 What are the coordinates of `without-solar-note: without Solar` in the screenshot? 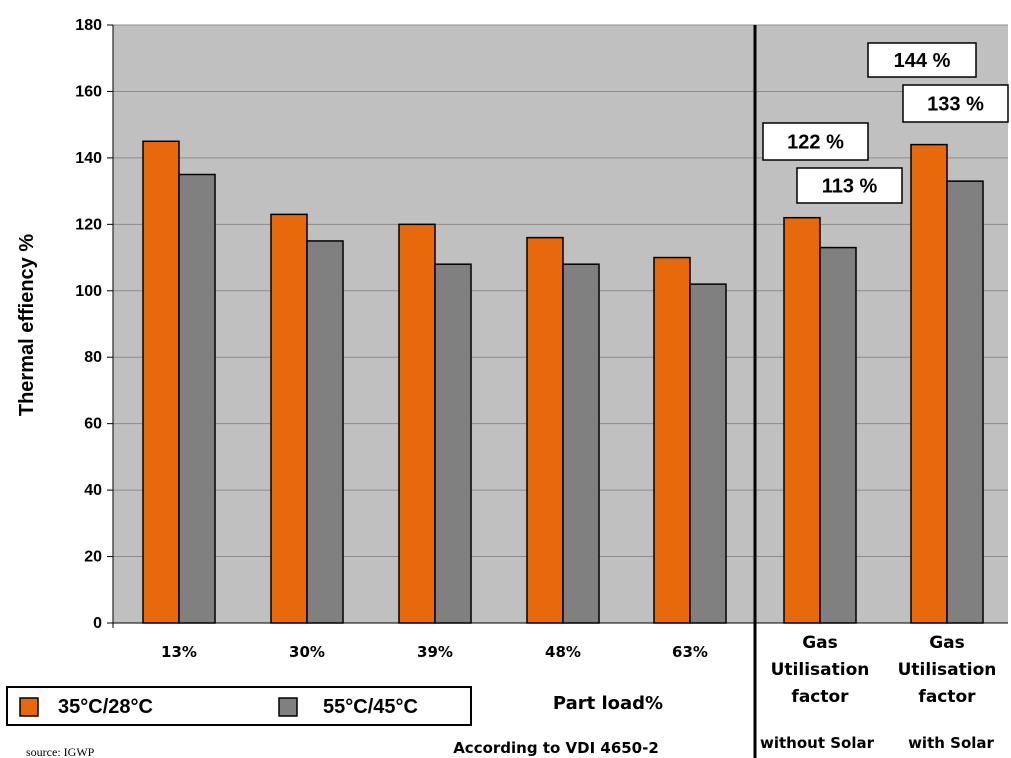 It's located at (817, 743).